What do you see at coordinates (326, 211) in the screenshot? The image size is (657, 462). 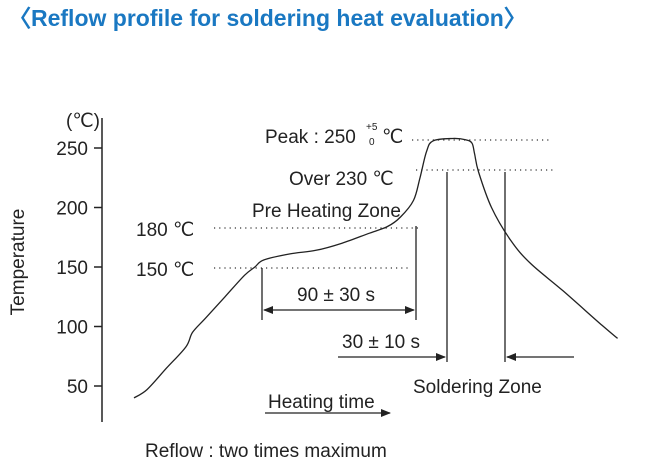 I see `preheat-zone-label: Pre Heating Zone` at bounding box center [326, 211].